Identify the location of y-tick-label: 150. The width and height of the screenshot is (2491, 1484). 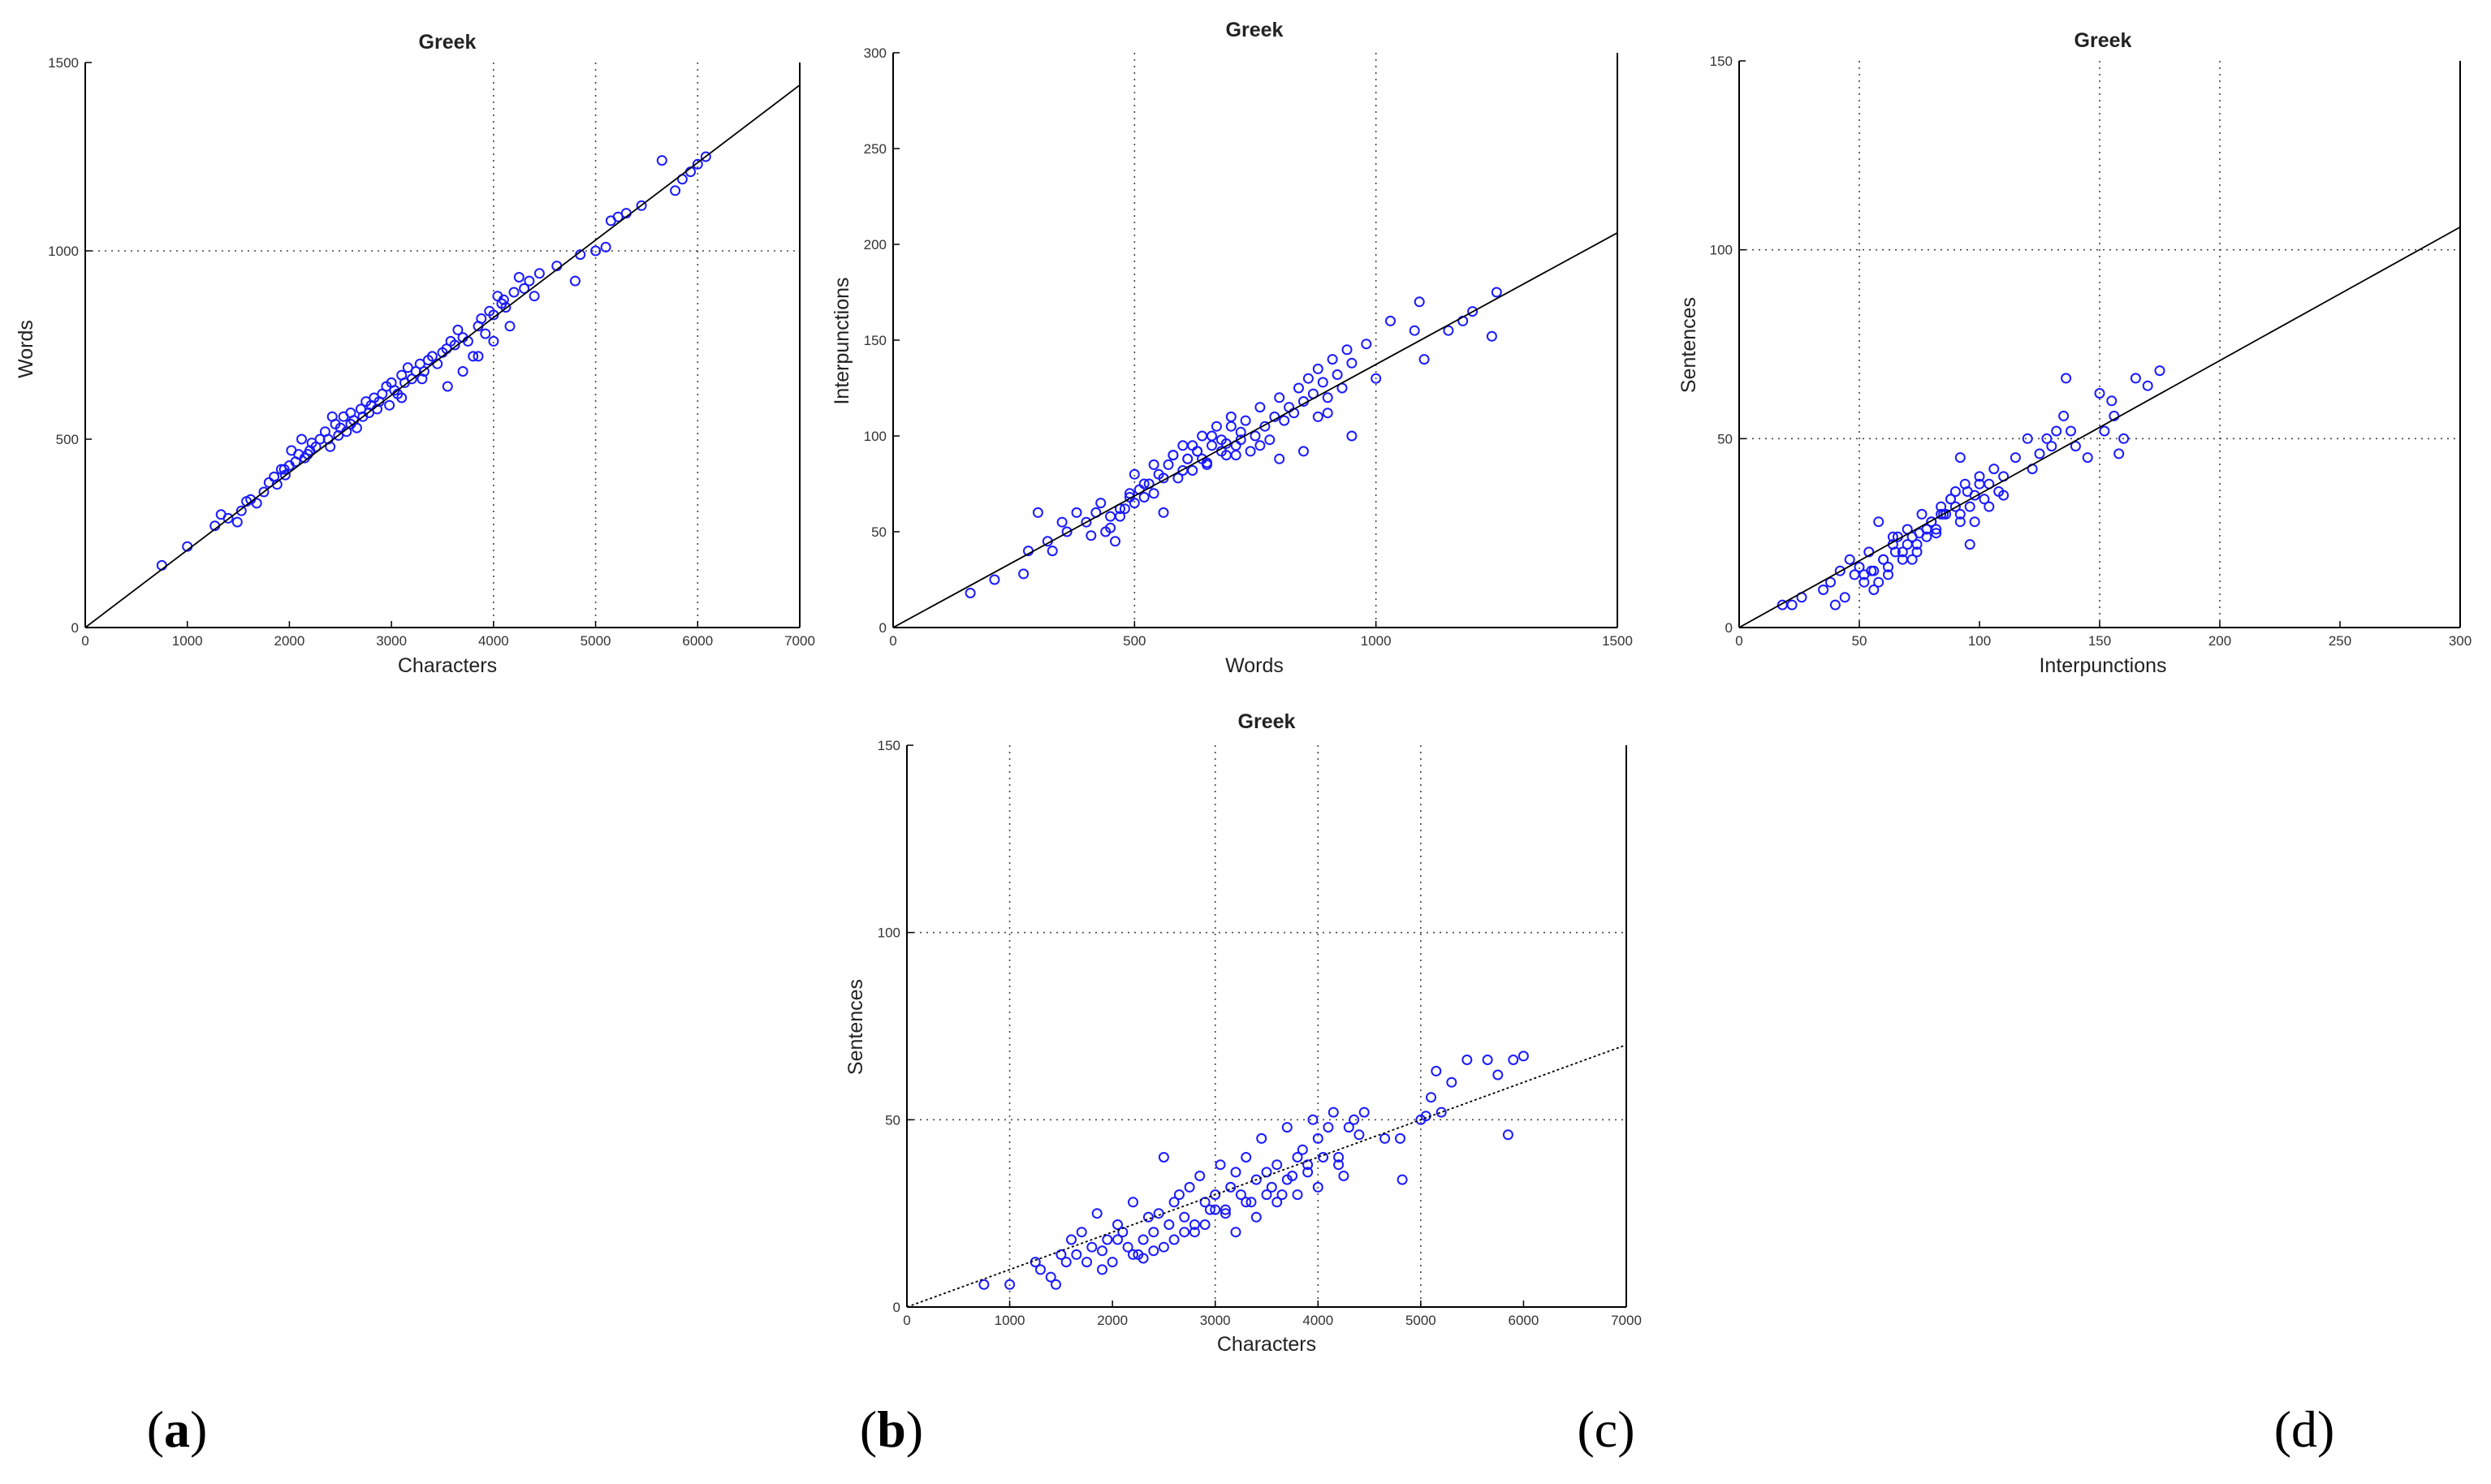
(889, 745).